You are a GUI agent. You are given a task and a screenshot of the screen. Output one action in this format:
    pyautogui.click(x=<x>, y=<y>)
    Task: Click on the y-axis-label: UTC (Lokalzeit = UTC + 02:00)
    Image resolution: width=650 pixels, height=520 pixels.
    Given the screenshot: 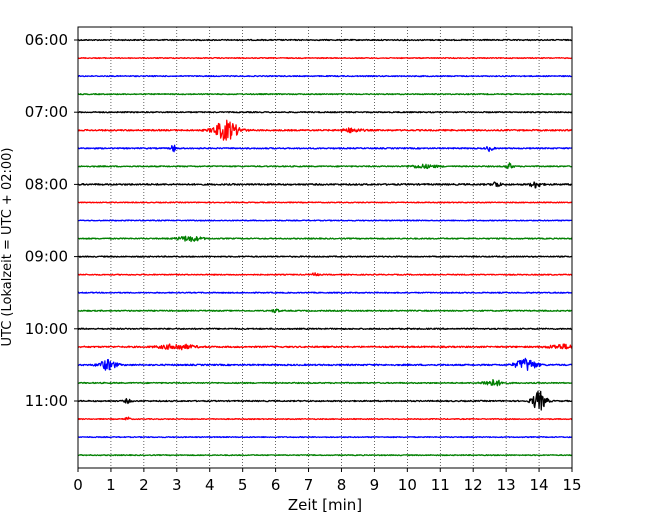 What is the action you would take?
    pyautogui.click(x=7, y=247)
    